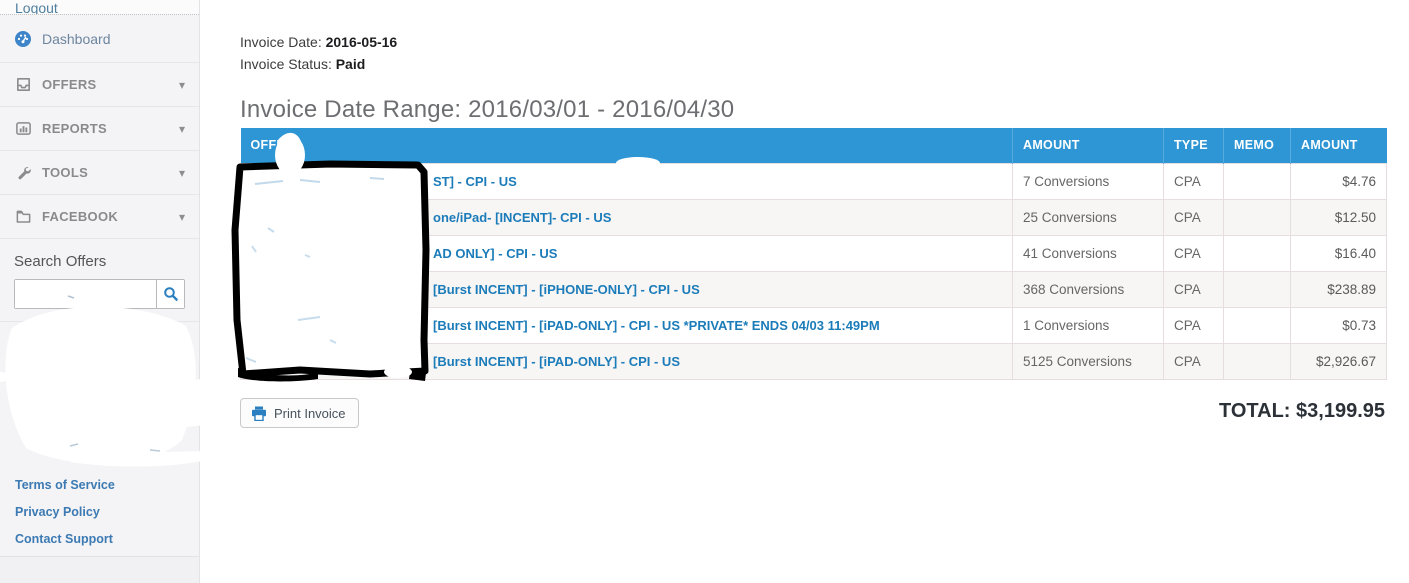  Describe the element at coordinates (23, 173) in the screenshot. I see `tools-icon` at that location.